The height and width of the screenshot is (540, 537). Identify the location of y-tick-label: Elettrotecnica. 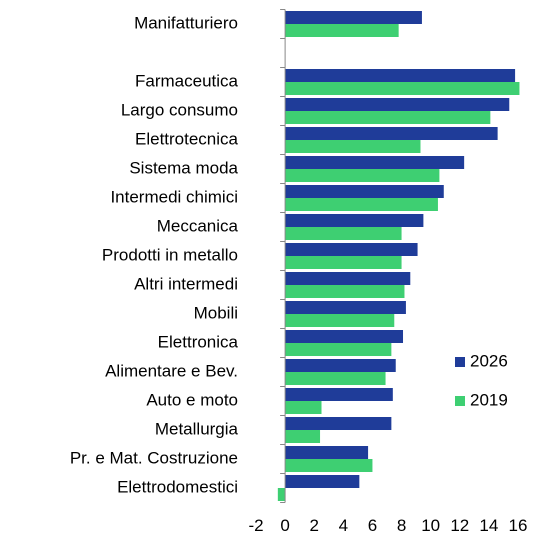
(187, 138).